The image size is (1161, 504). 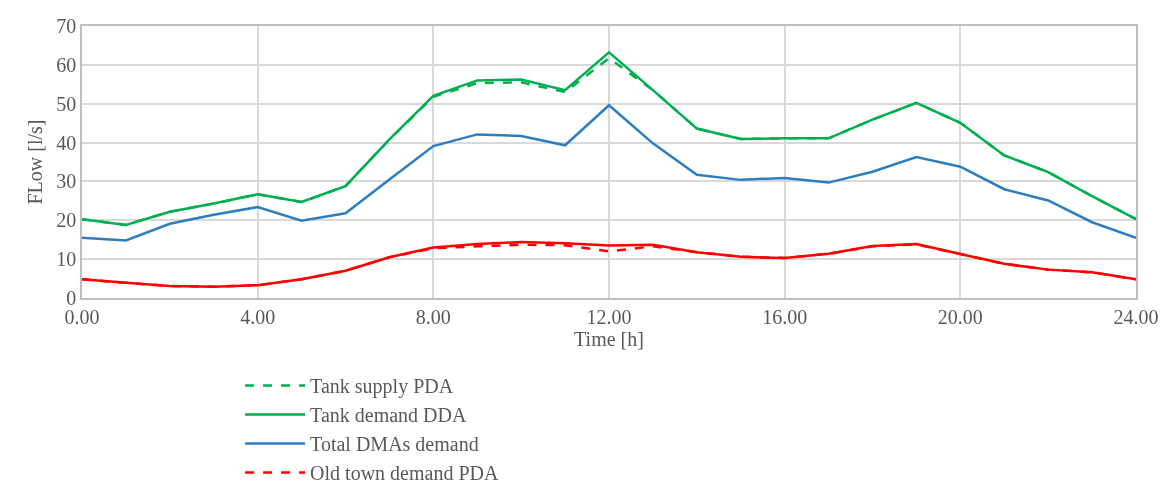 What do you see at coordinates (66, 26) in the screenshot?
I see `y-tick-label: 70` at bounding box center [66, 26].